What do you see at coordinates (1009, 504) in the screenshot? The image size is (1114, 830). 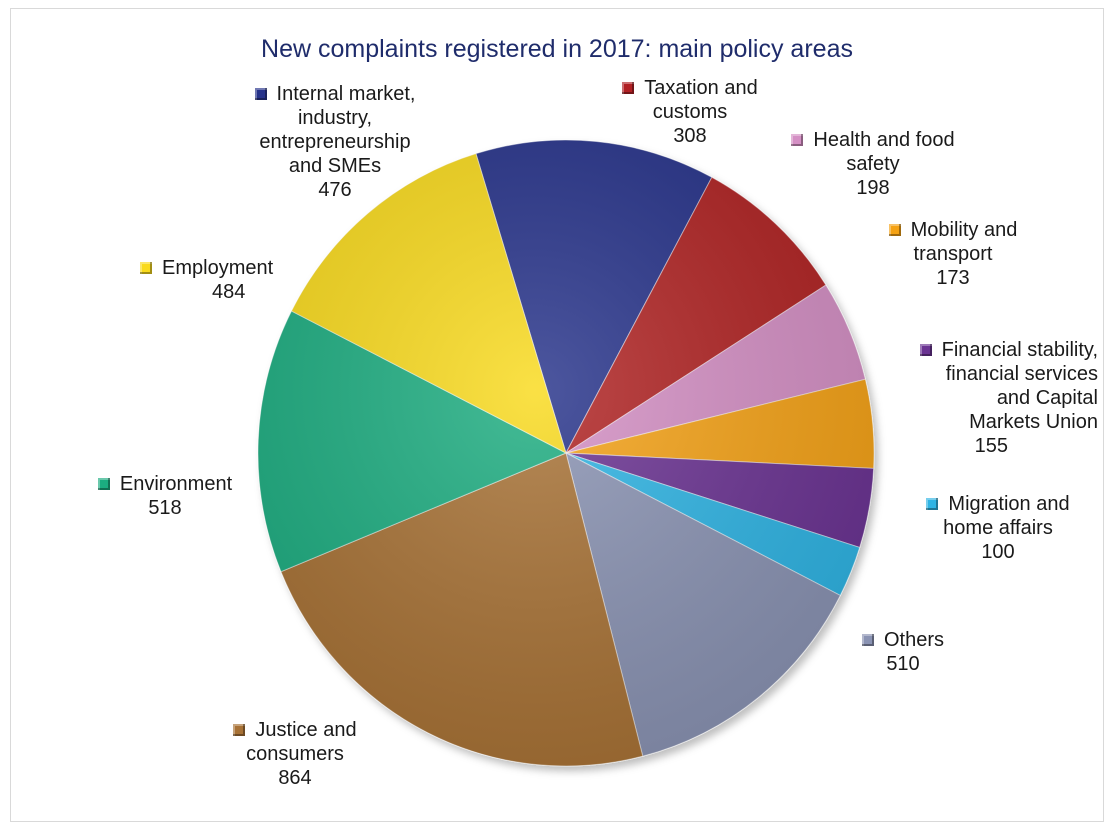 I see `slice-label-text: Migration and` at bounding box center [1009, 504].